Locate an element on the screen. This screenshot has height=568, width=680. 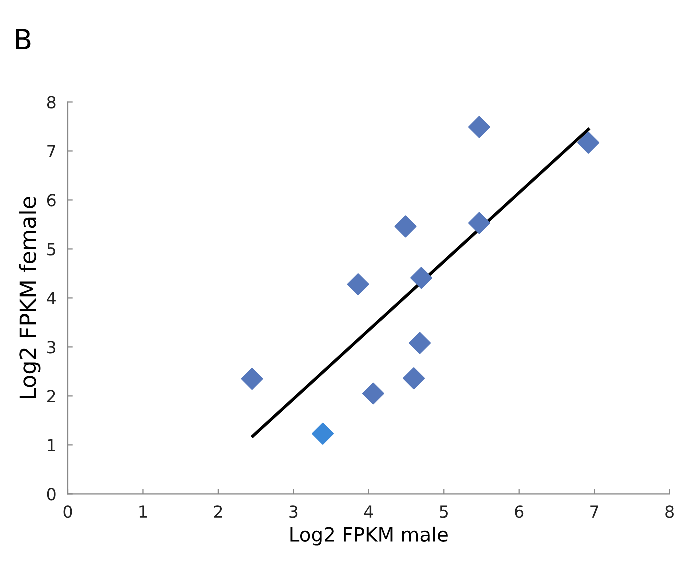
x-tick-label: 1 is located at coordinates (143, 512).